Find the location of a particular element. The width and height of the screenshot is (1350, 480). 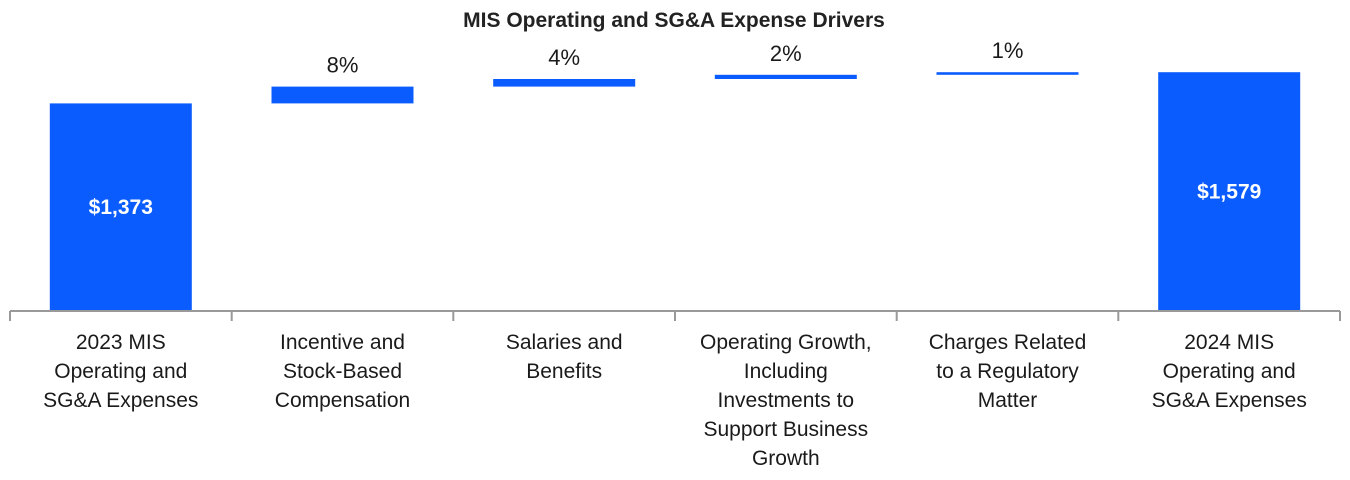

category-label-line: Growth is located at coordinates (786, 458).